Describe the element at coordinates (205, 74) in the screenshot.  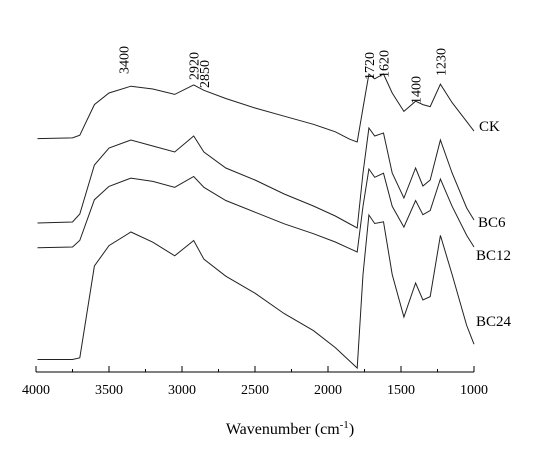
I see `peak-label-2850: 2850` at that location.